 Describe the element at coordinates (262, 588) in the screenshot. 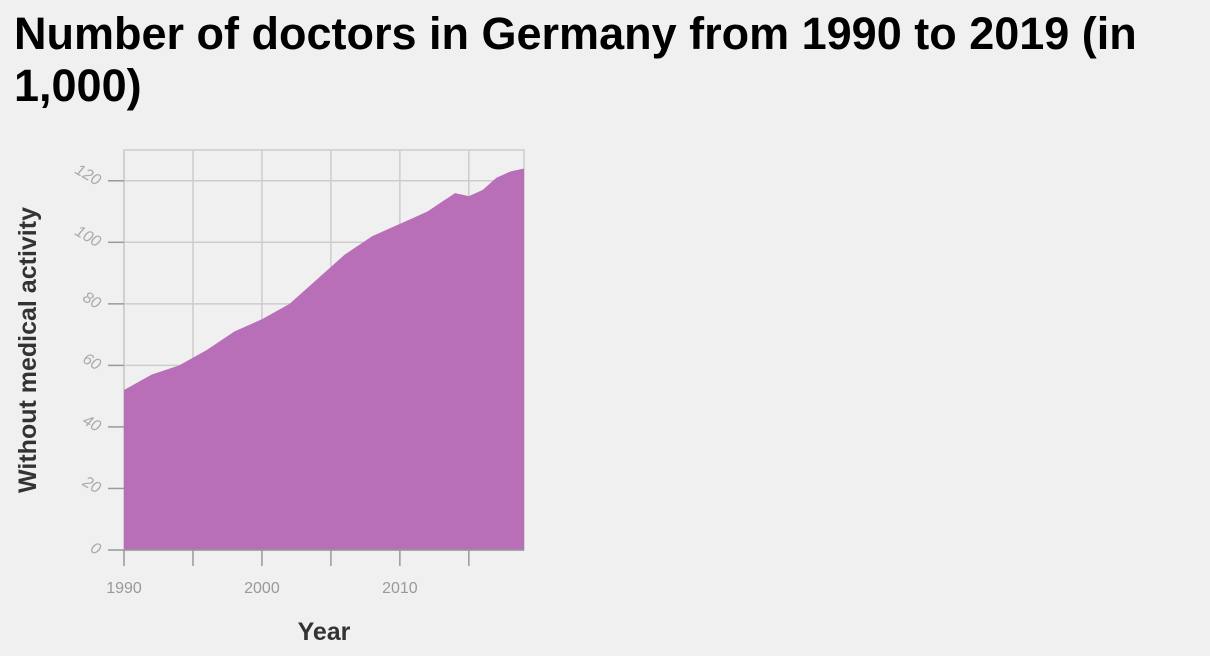

I see `x-tick-label: 2000` at that location.